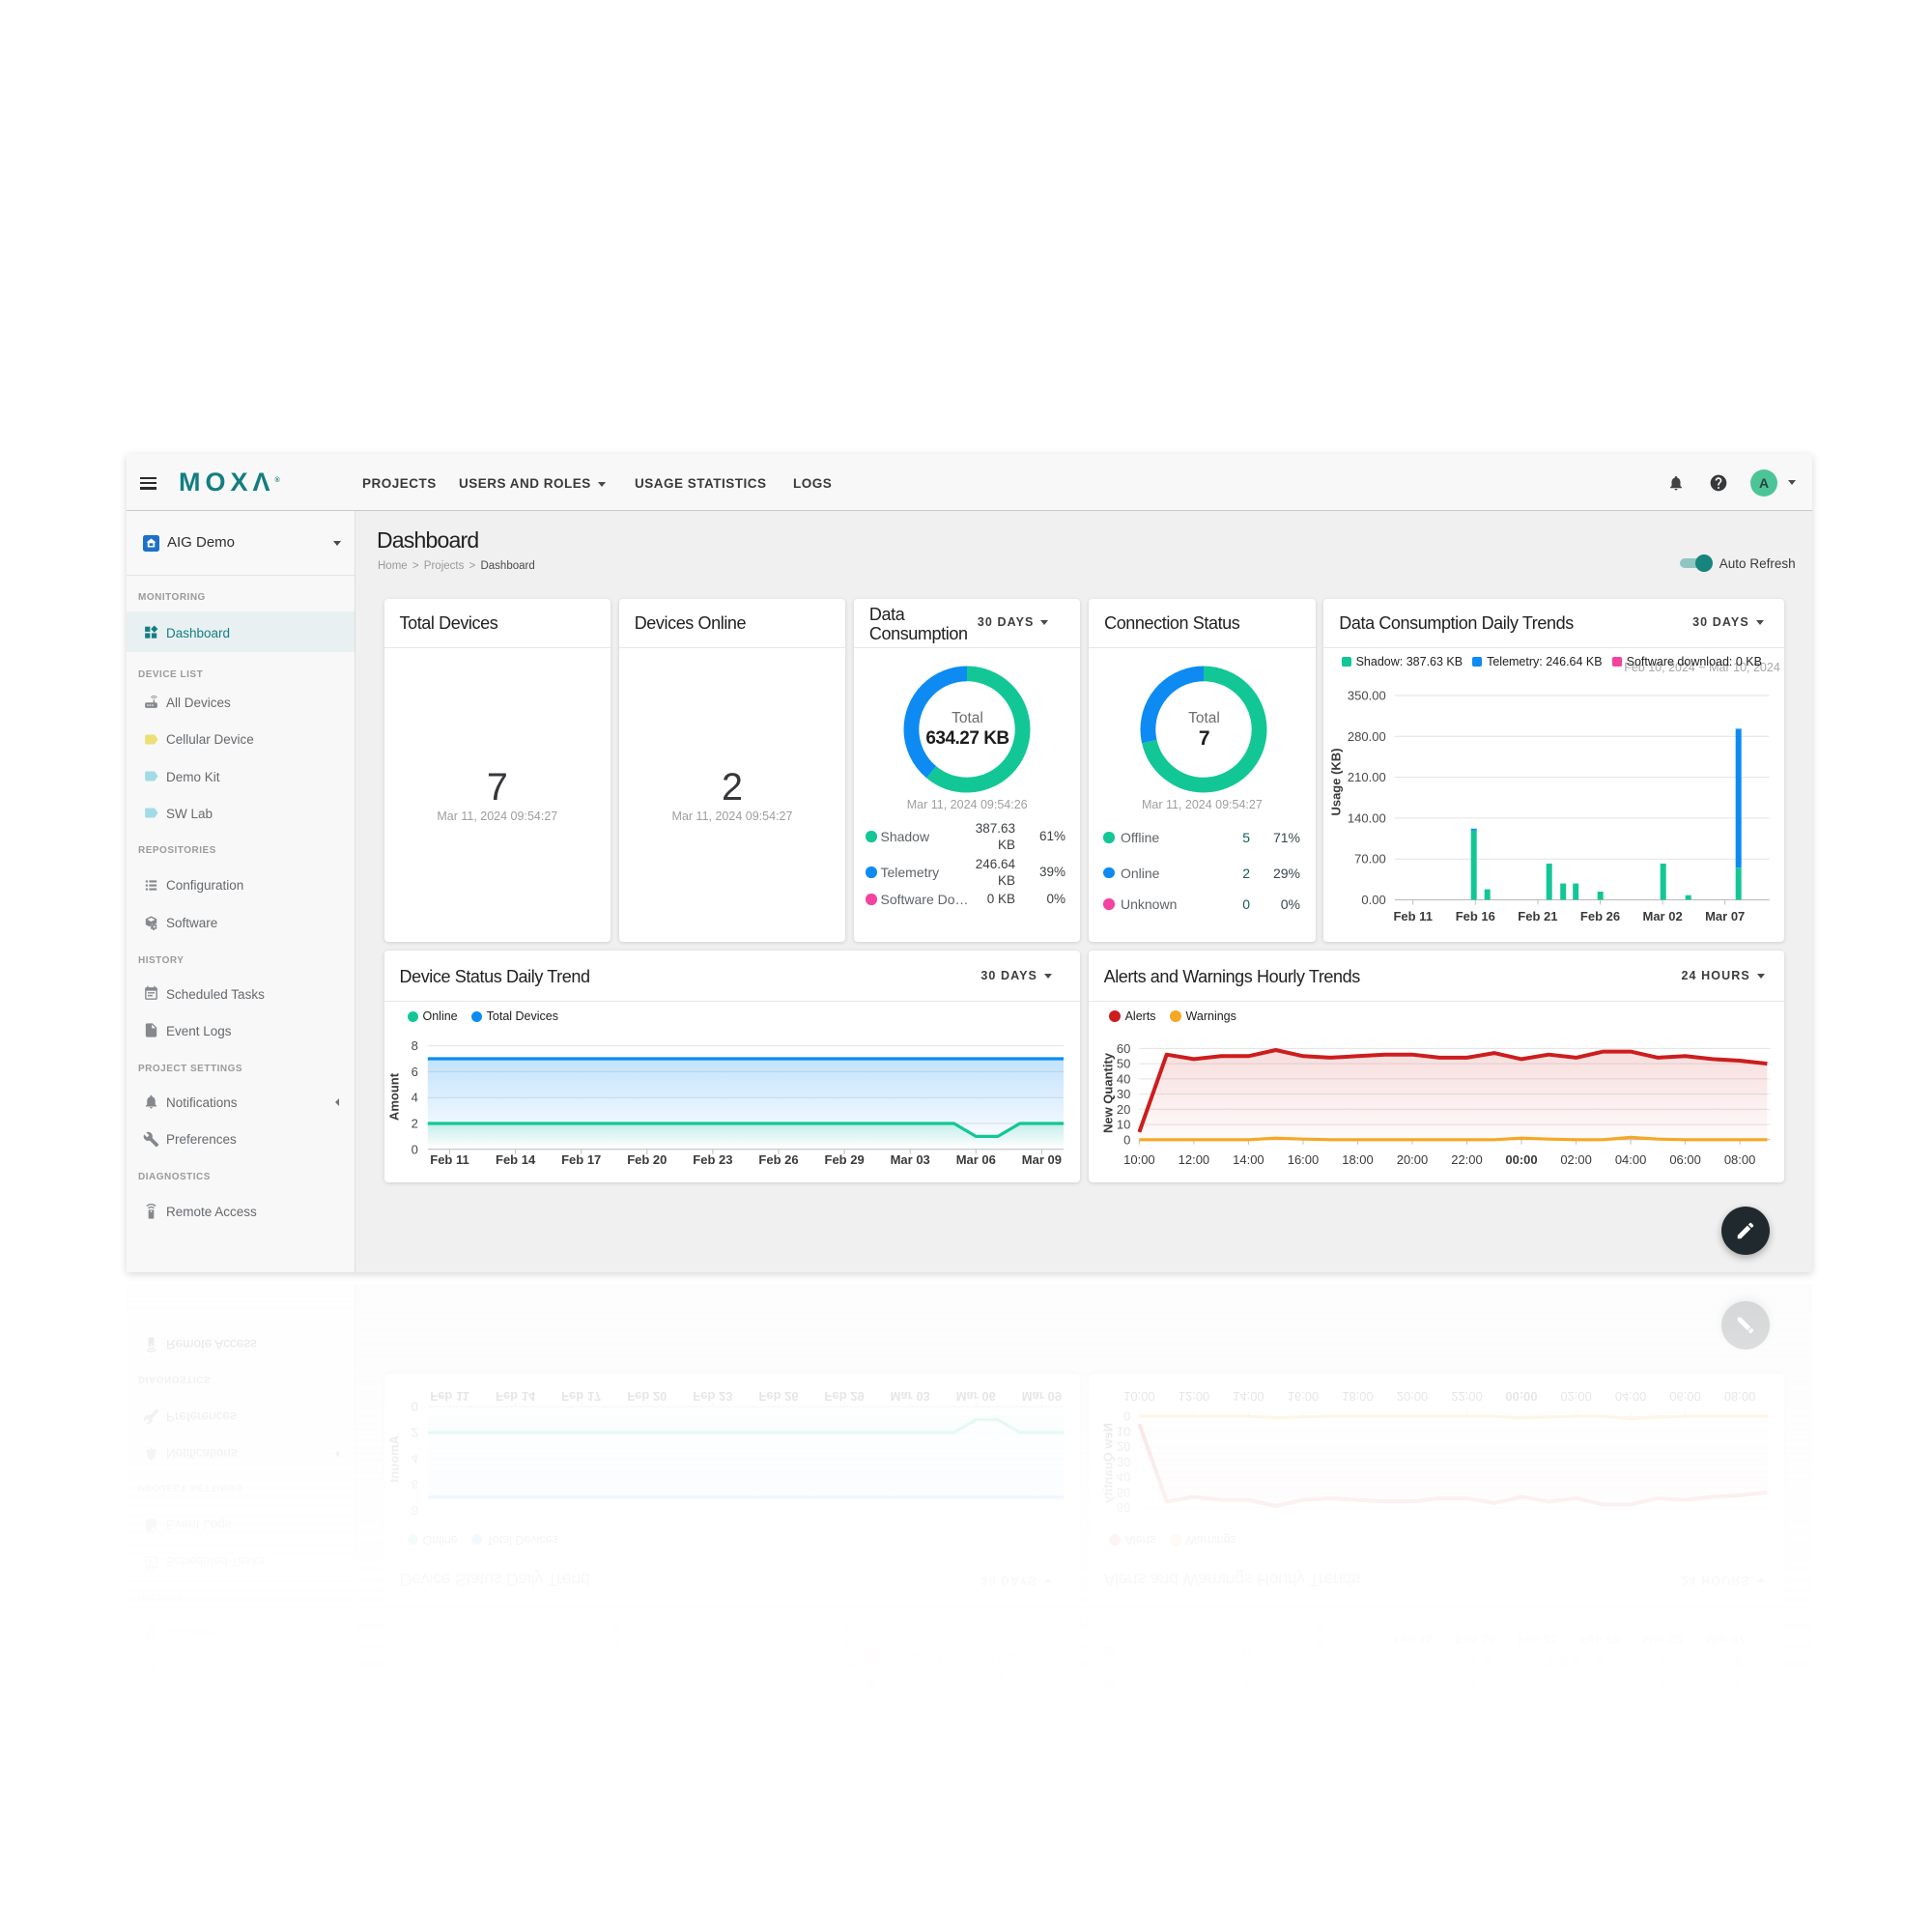  What do you see at coordinates (1367, 736) in the screenshot?
I see `svg-text: 280.00` at bounding box center [1367, 736].